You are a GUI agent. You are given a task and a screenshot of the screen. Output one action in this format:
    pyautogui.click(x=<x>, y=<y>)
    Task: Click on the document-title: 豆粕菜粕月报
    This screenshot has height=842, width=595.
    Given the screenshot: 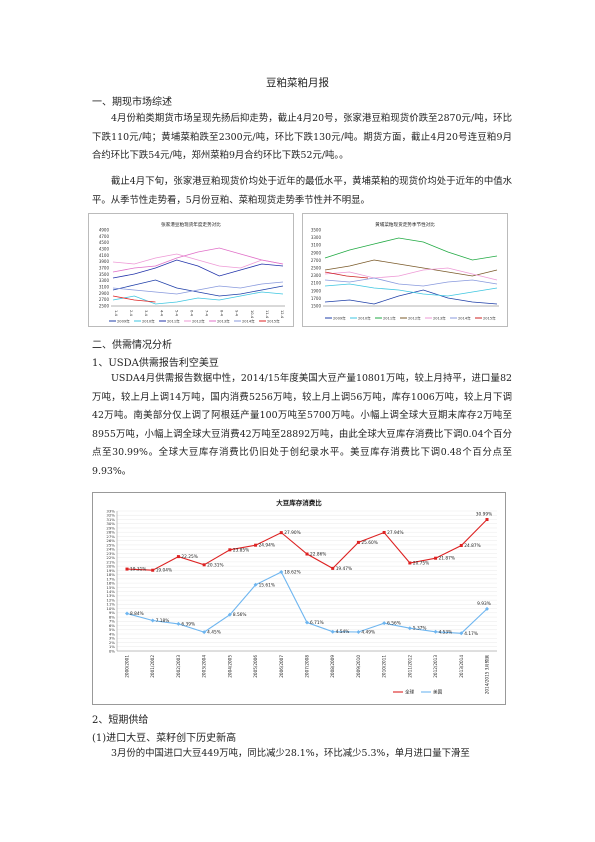 What is the action you would take?
    pyautogui.click(x=297, y=83)
    